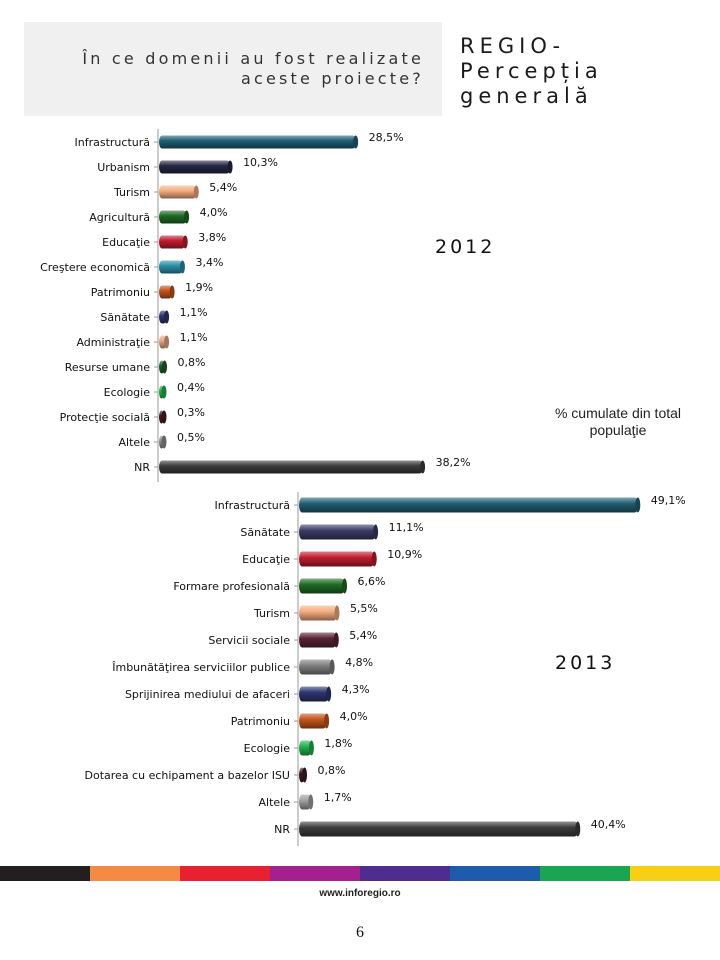 The height and width of the screenshot is (960, 720). Describe the element at coordinates (199, 287) in the screenshot. I see `value-label: 1,9%` at that location.